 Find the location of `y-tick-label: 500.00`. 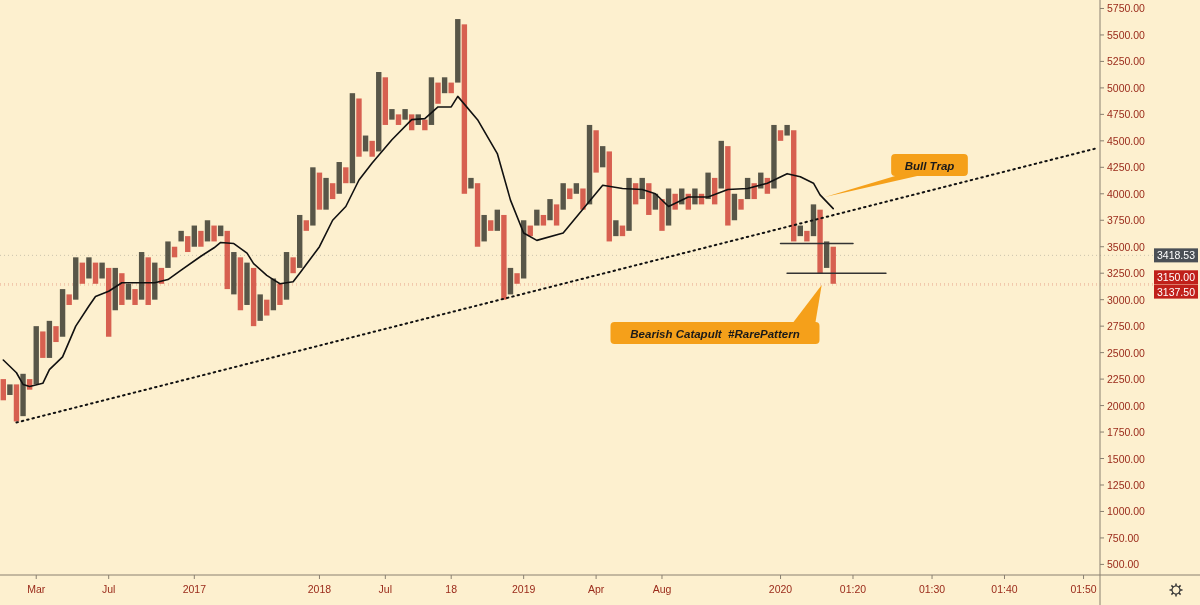

y-tick-label: 500.00 is located at coordinates (1123, 564).